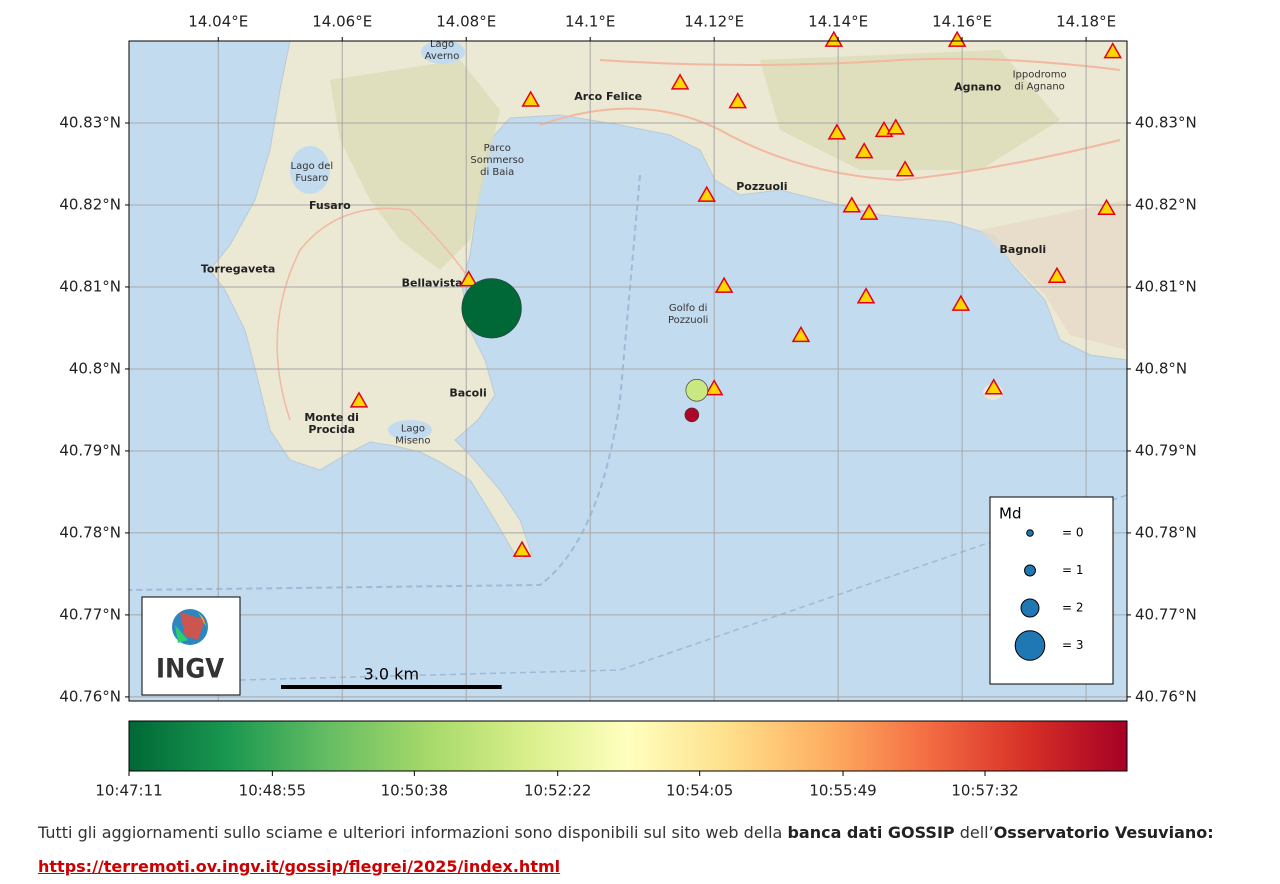 The width and height of the screenshot is (1280, 884). Describe the element at coordinates (714, 22) in the screenshot. I see `x-tick-label: 14.12°E` at that location.